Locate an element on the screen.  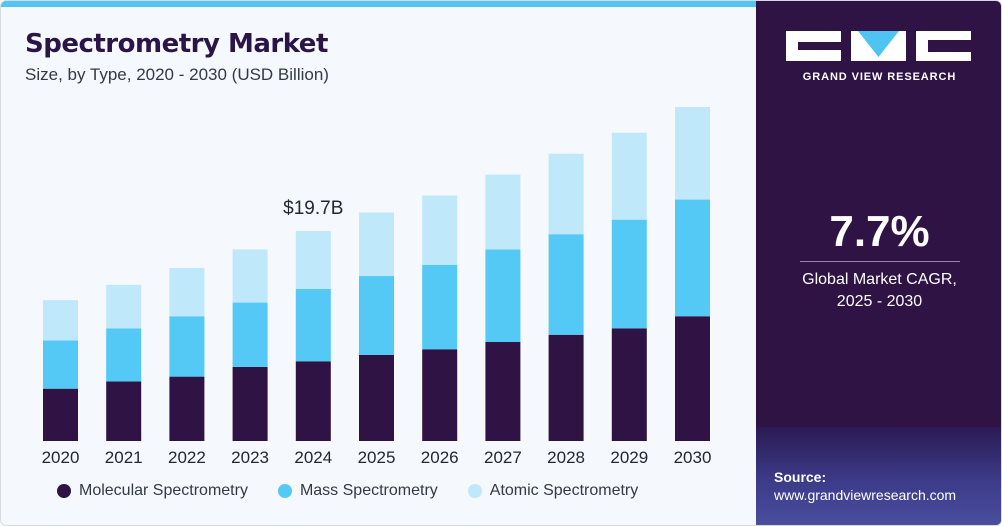
bar-segment-2021-s1 is located at coordinates (124, 355).